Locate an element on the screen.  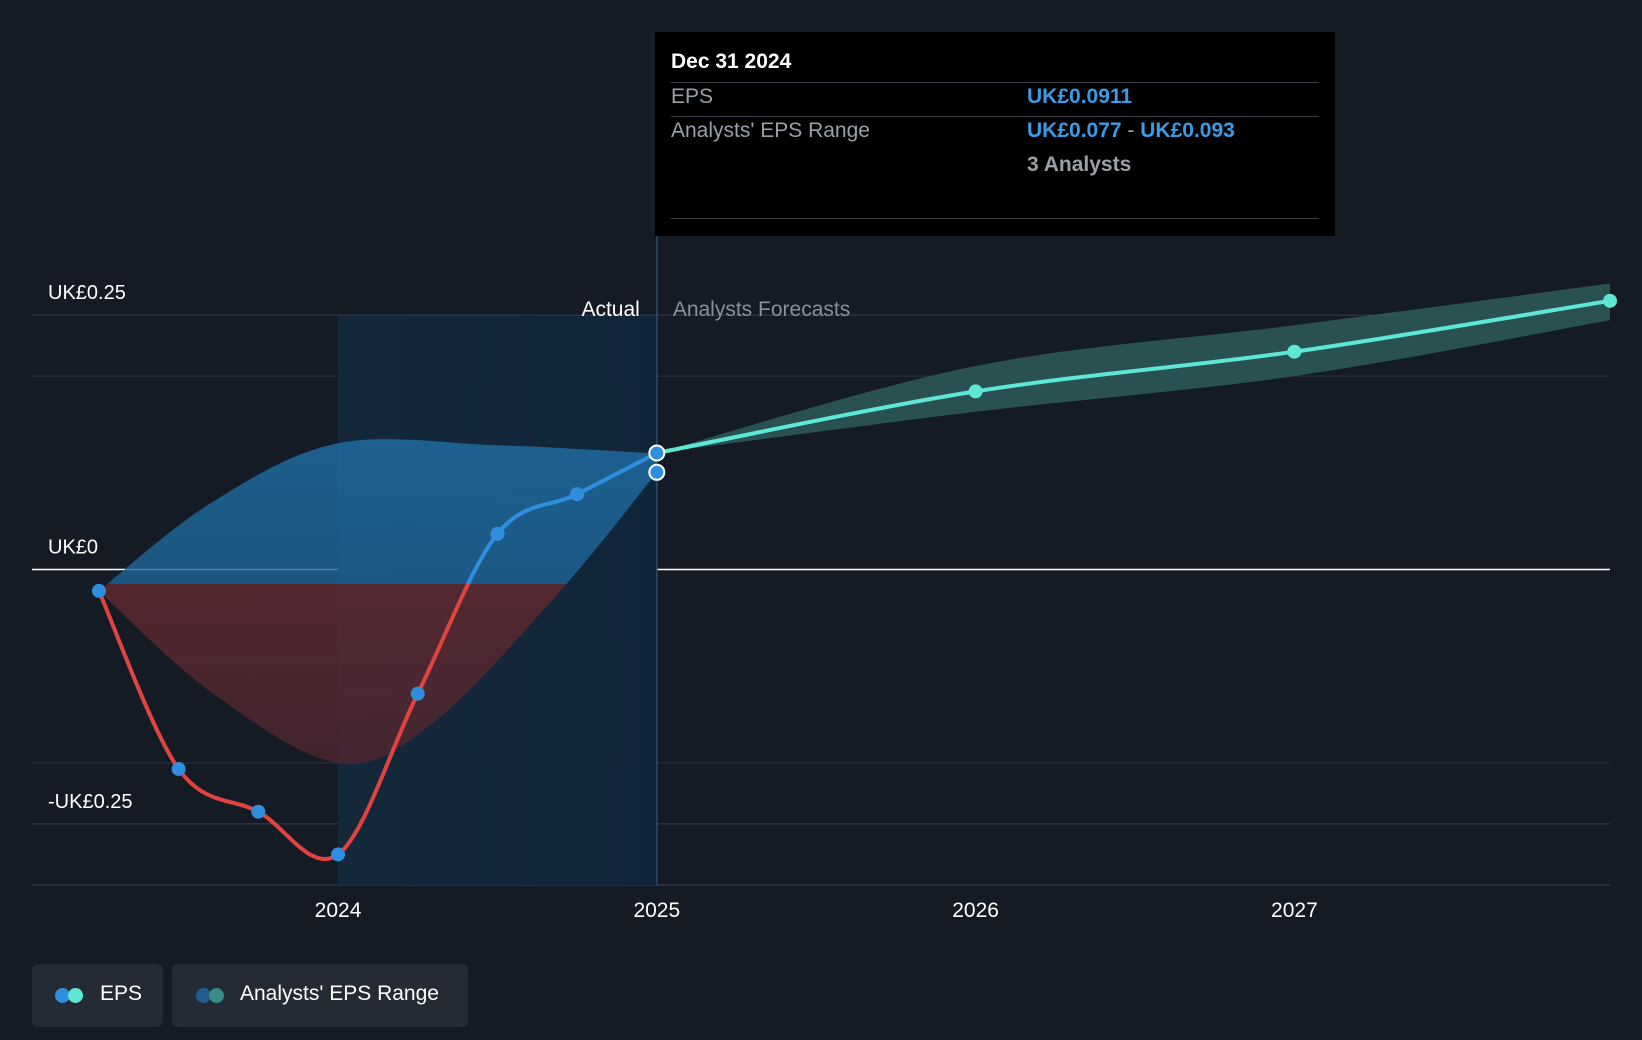
tooltip-range-label: Analysts' EPS Range is located at coordinates (770, 130).